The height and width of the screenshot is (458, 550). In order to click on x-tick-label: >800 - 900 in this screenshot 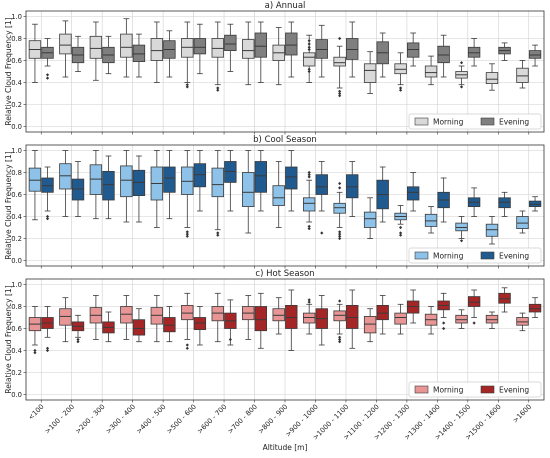, I will do `click(273, 419)`.